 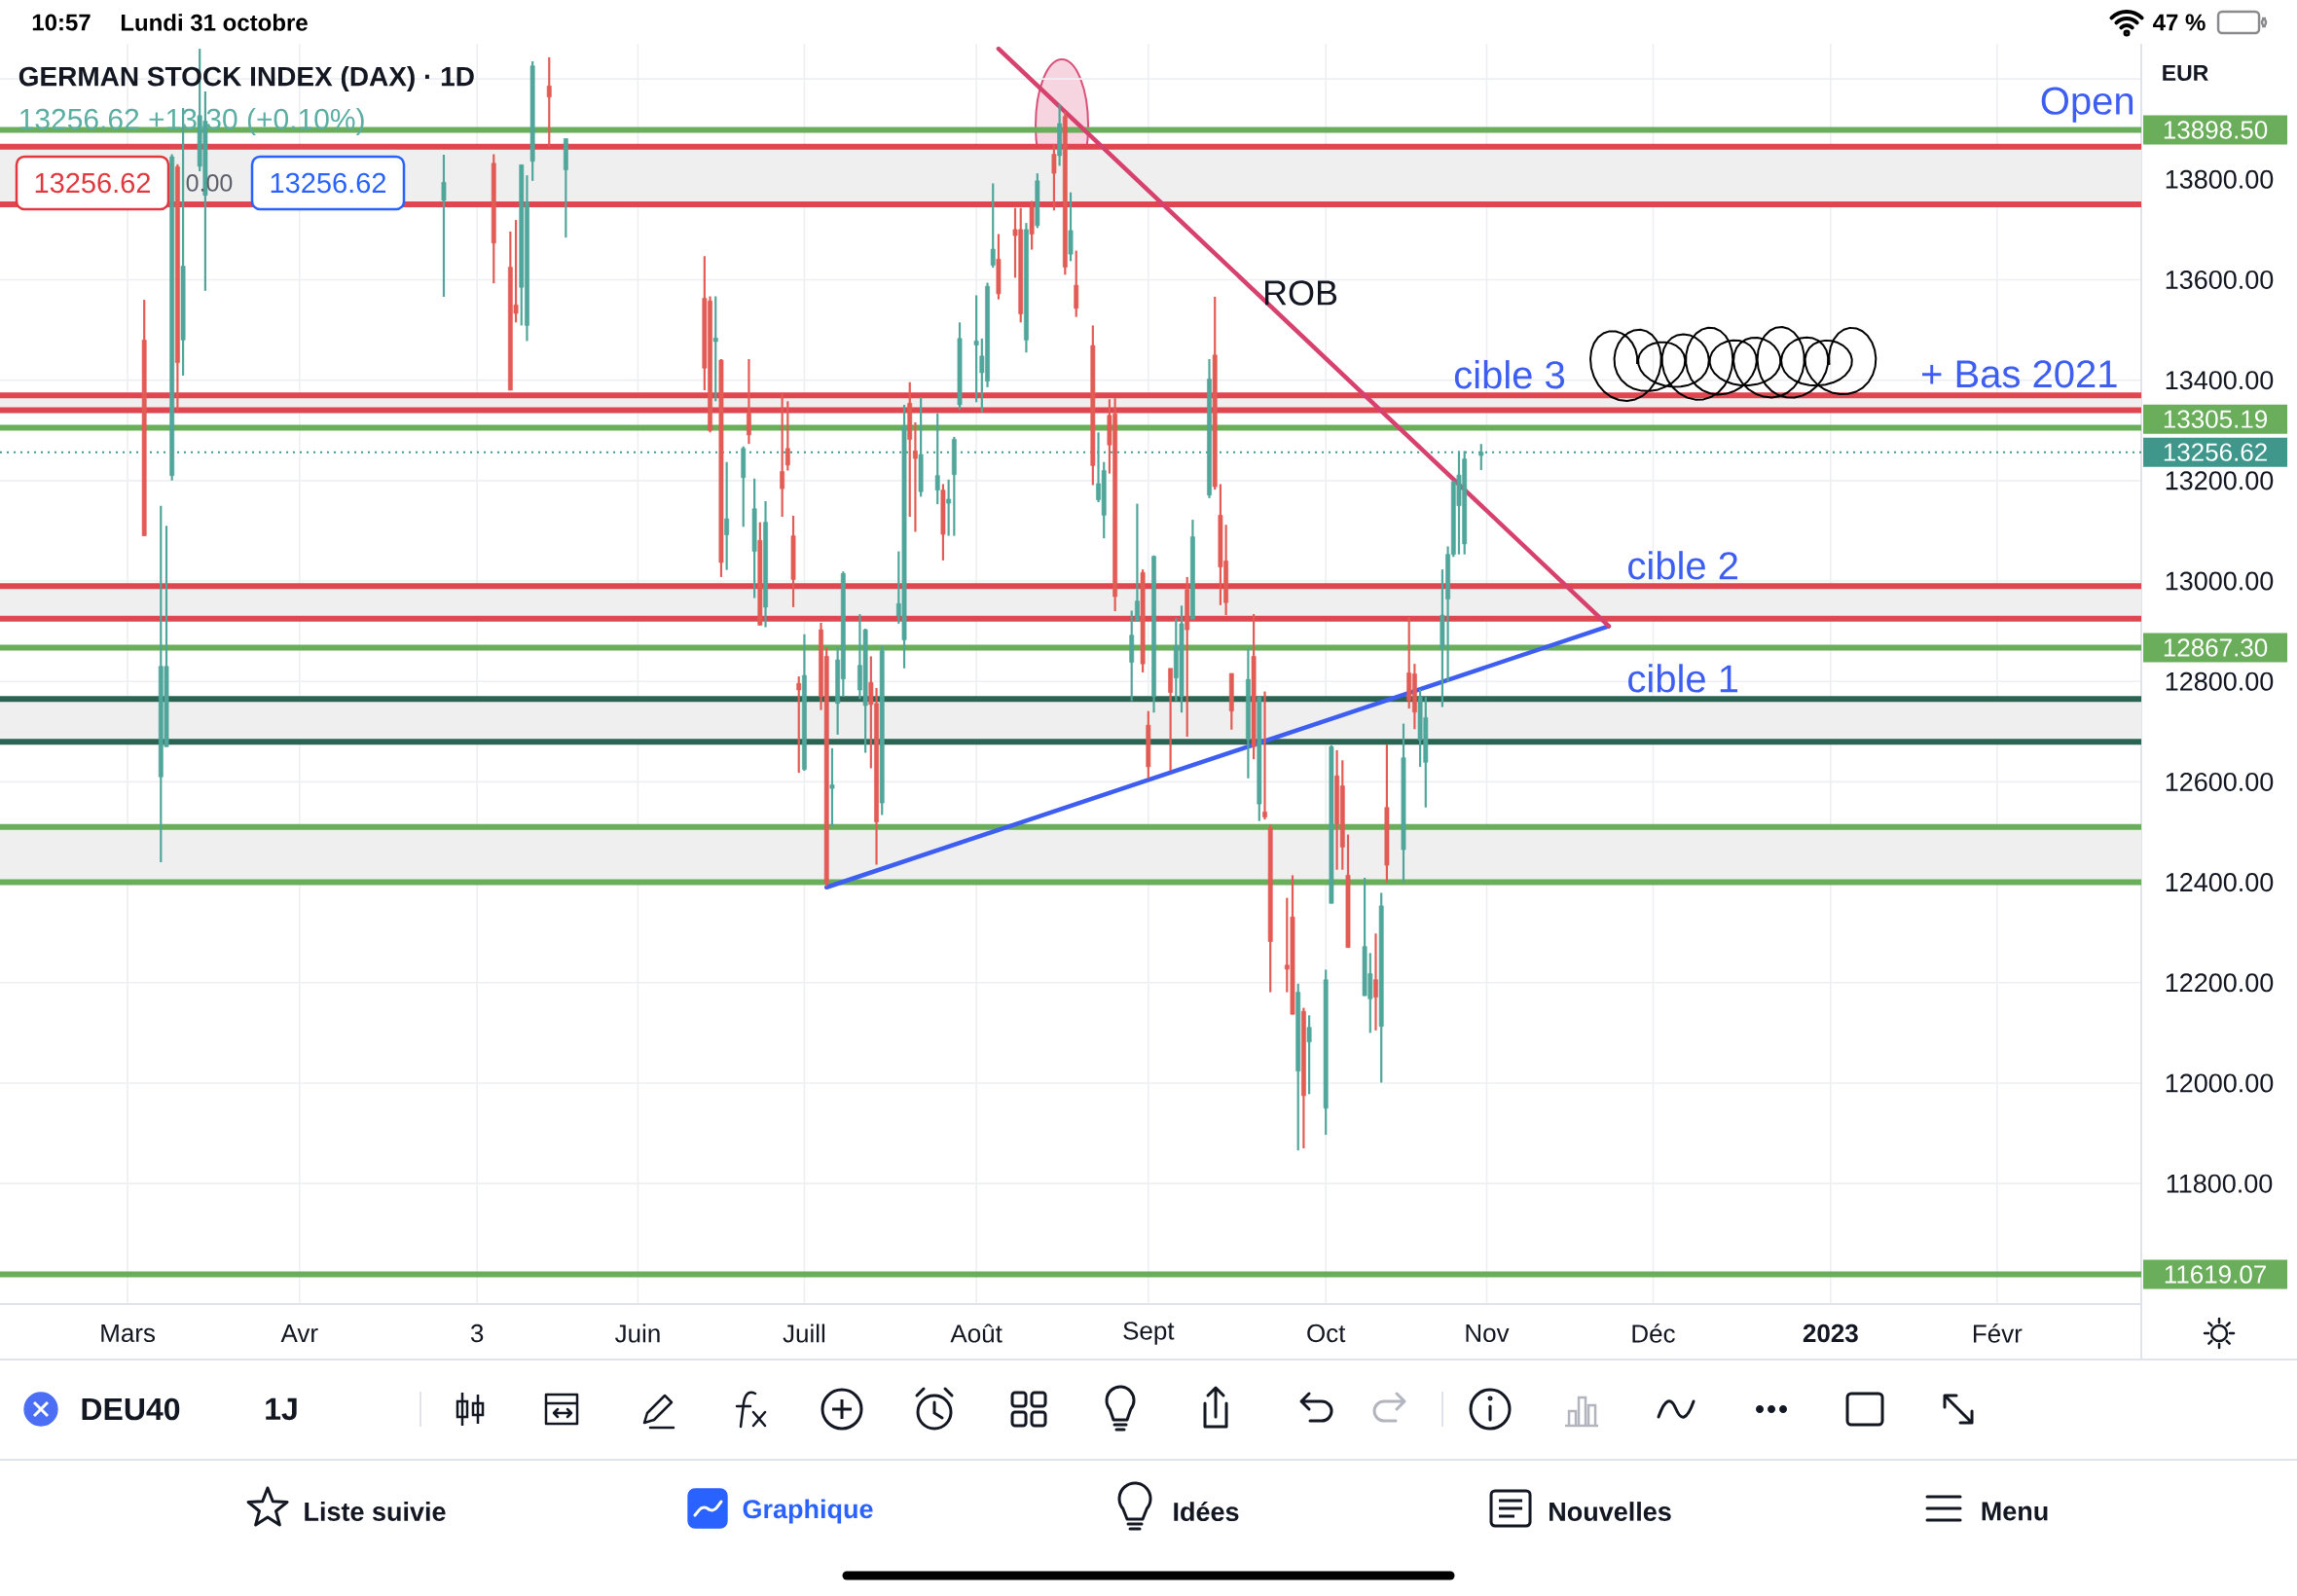 I want to click on text: Graphique, so click(x=808, y=1511).